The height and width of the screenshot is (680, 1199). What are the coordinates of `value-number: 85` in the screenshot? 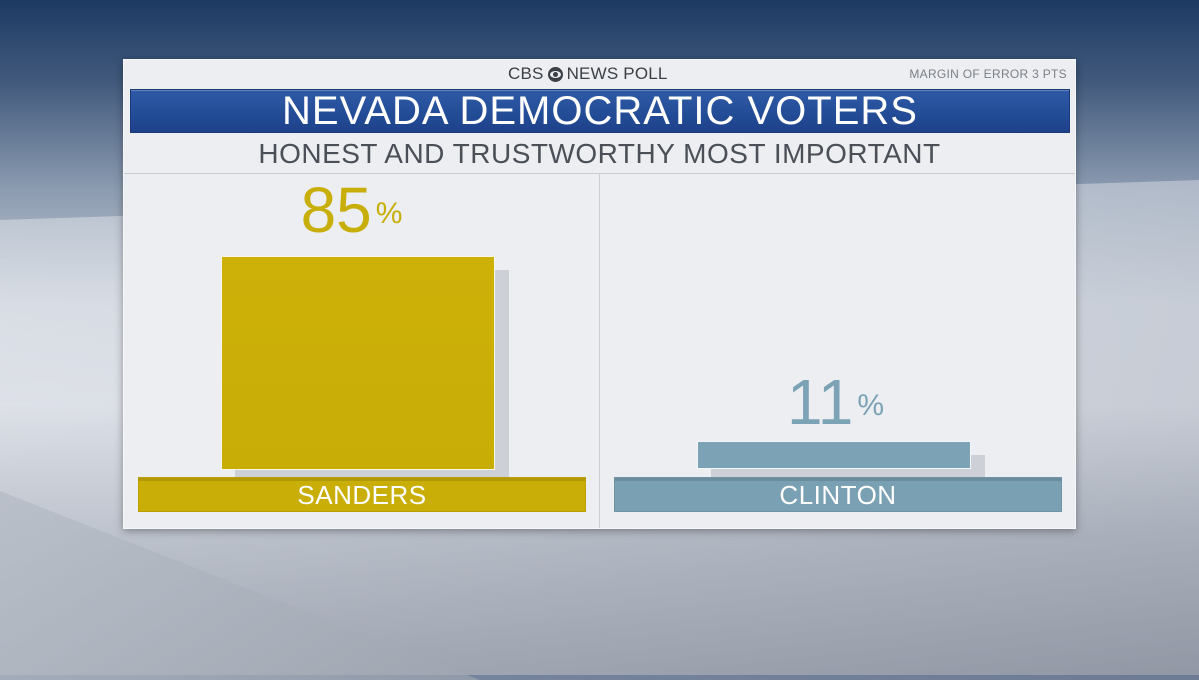 It's located at (336, 210).